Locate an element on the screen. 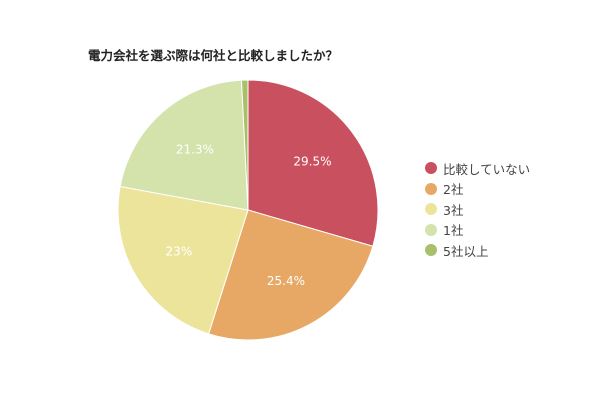 The height and width of the screenshot is (400, 600). slice-percent-label: 21.3% is located at coordinates (195, 149).